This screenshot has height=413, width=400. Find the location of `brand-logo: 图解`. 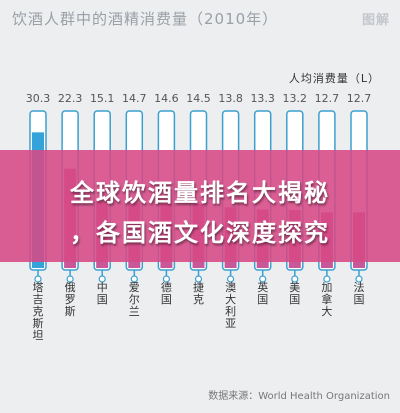

brand-logo: 图解 is located at coordinates (375, 20).